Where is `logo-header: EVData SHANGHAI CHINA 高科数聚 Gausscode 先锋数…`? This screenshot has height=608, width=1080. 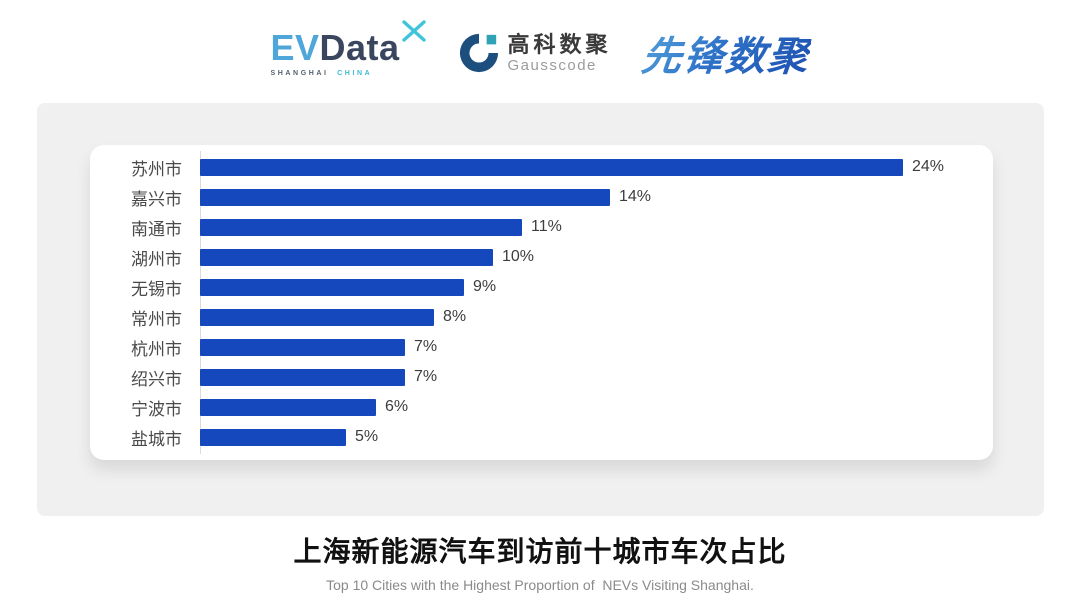
logo-header: EVData SHANGHAI CHINA 高科数聚 Gausscode 先锋数… is located at coordinates (540, 50).